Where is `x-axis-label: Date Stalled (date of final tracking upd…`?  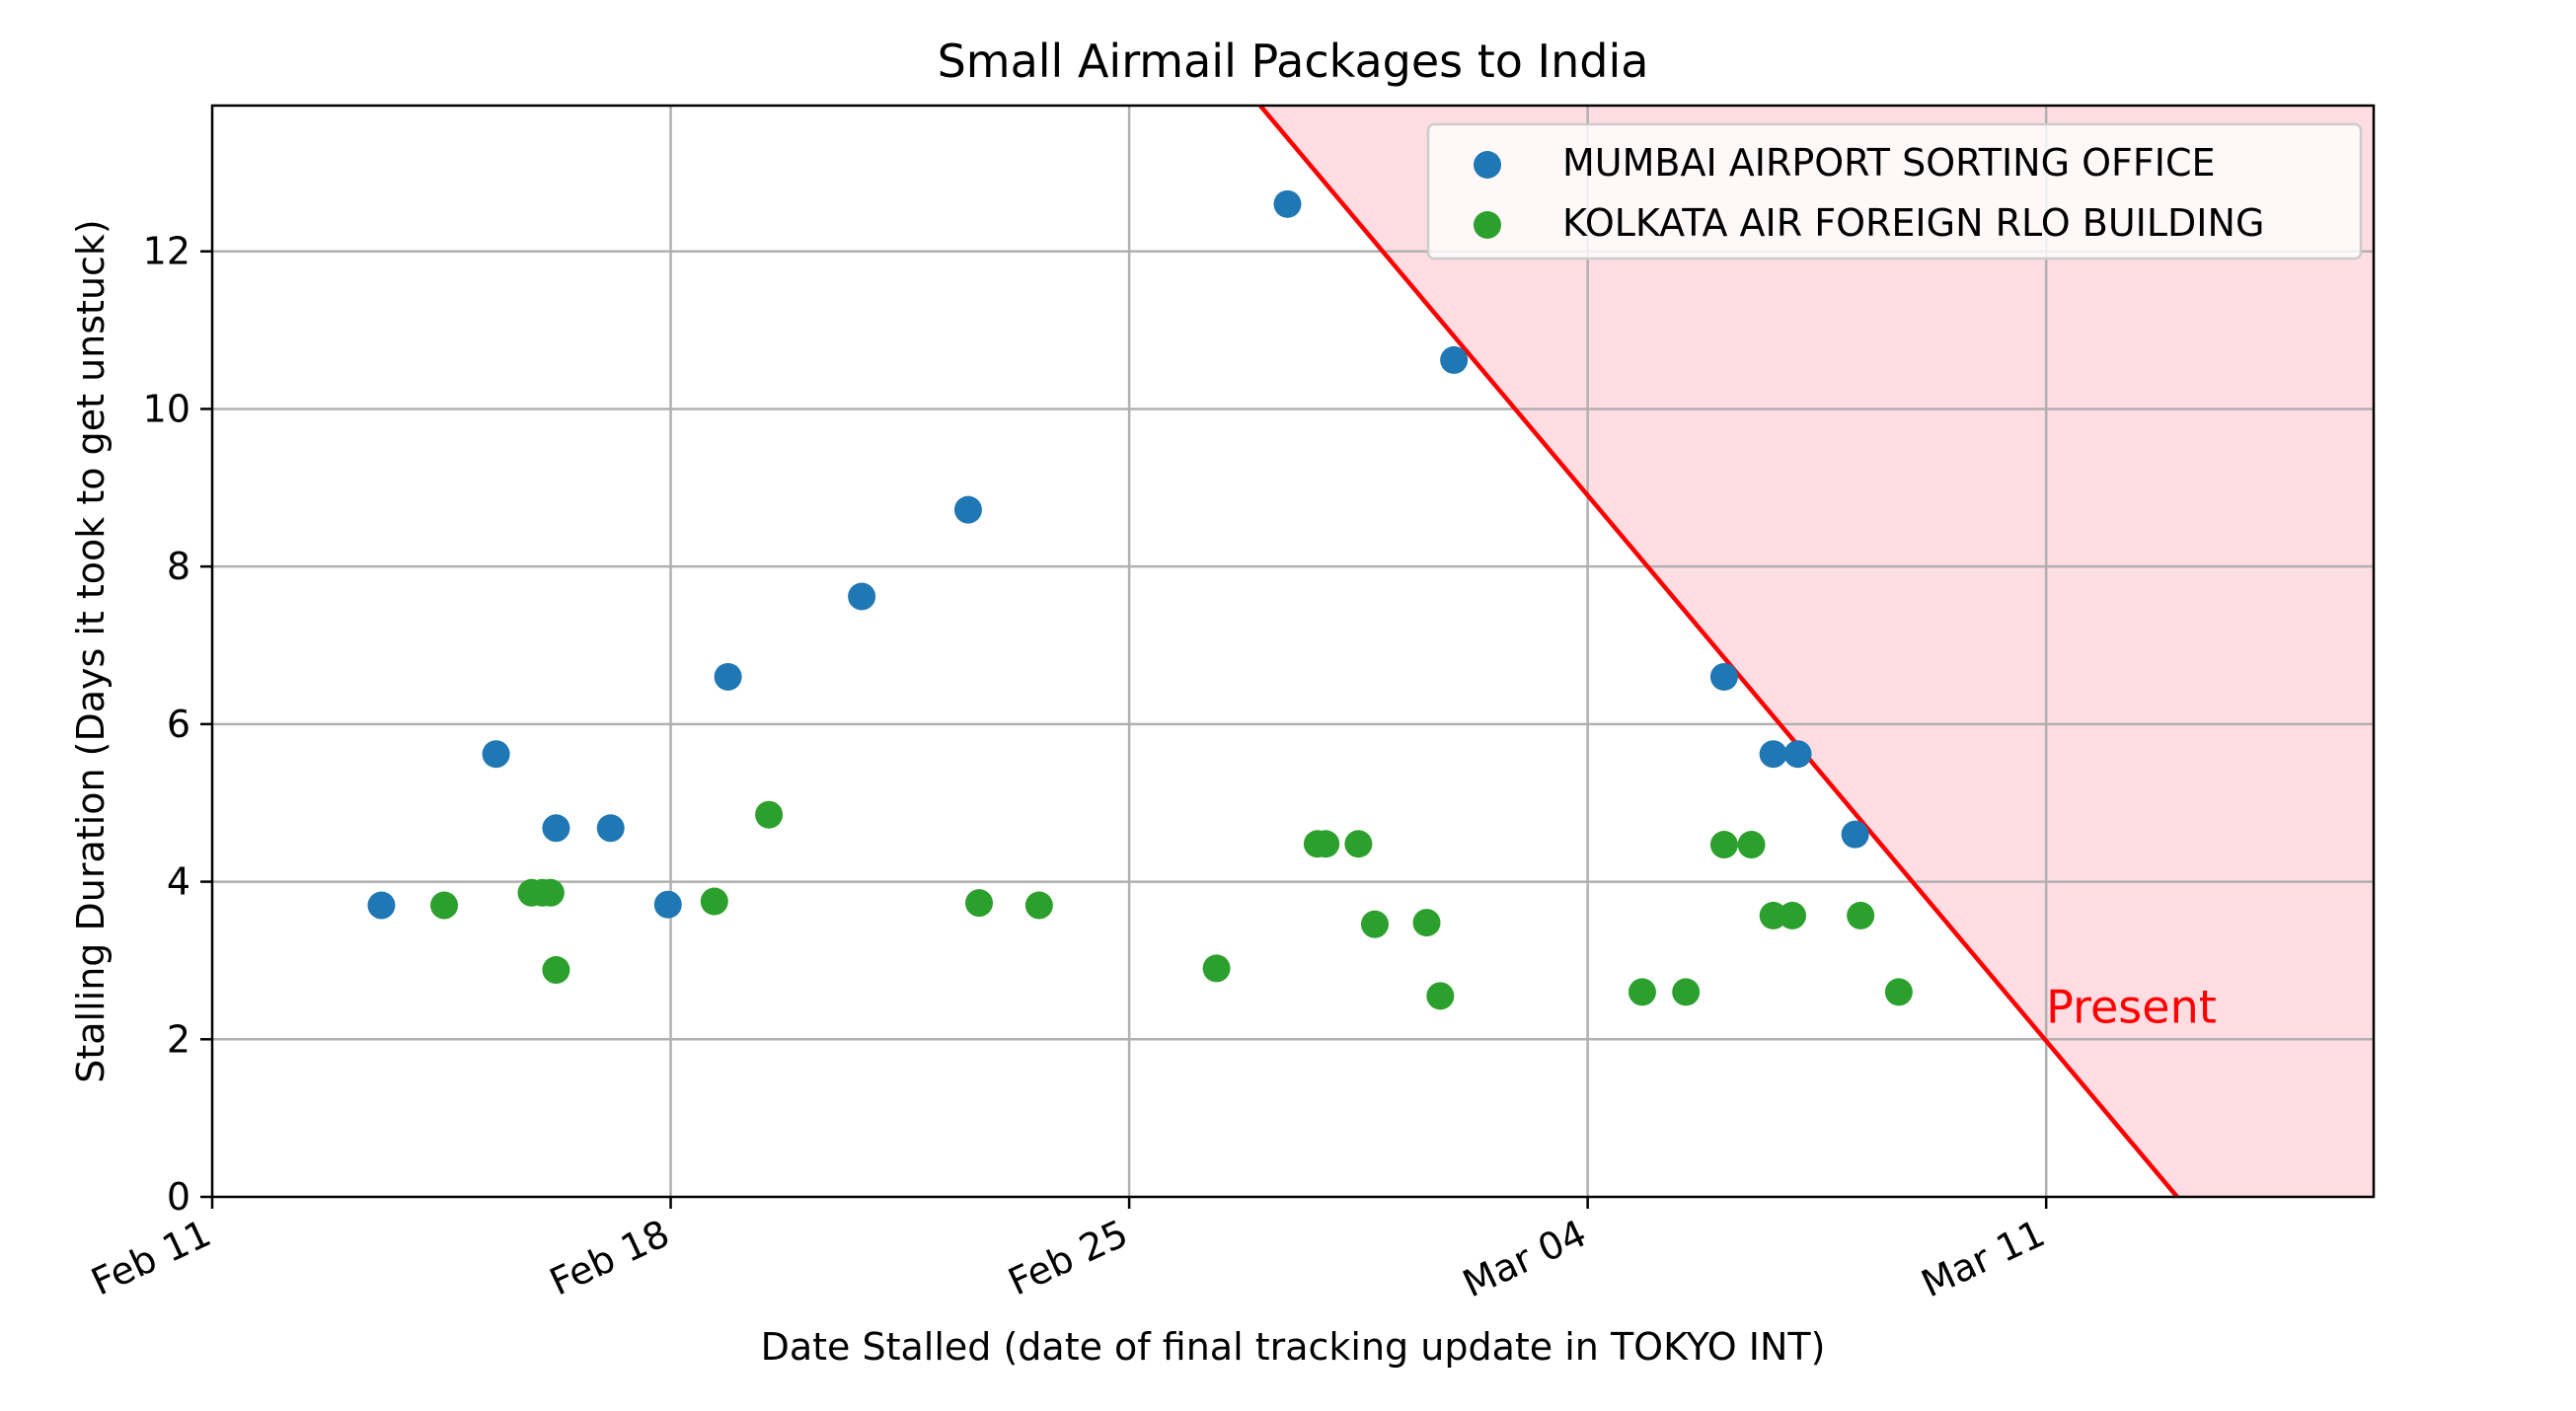 x-axis-label: Date Stalled (date of final tracking upd… is located at coordinates (1293, 1347).